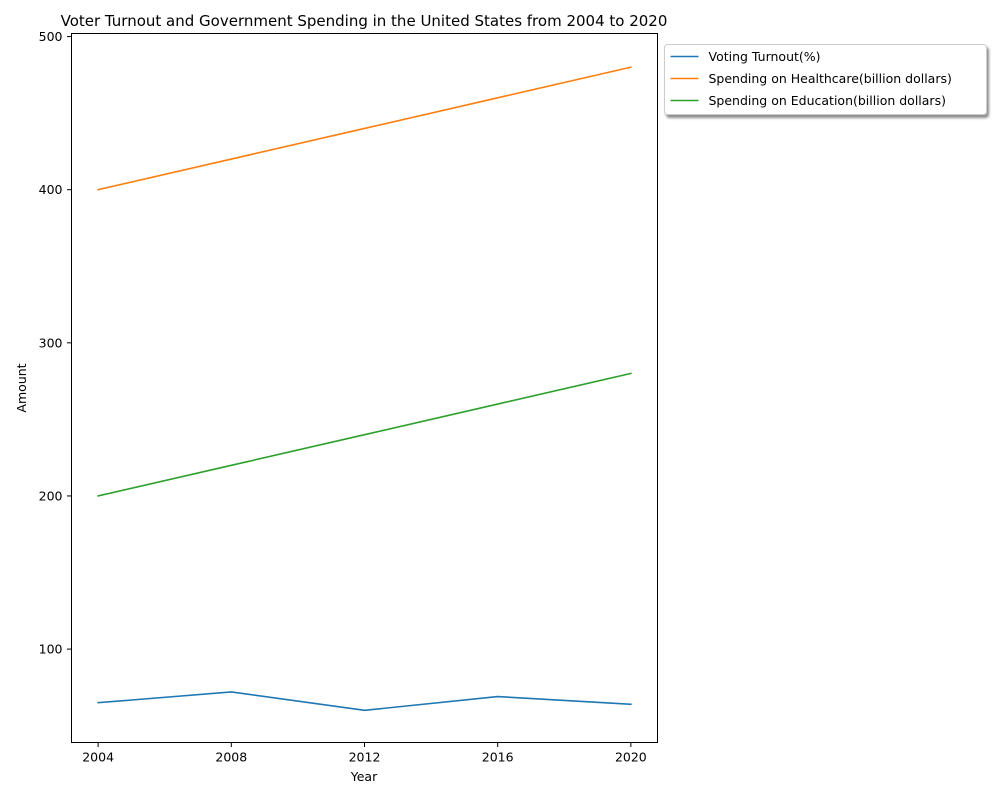 The image size is (1000, 804). I want to click on legend-box, so click(825, 79).